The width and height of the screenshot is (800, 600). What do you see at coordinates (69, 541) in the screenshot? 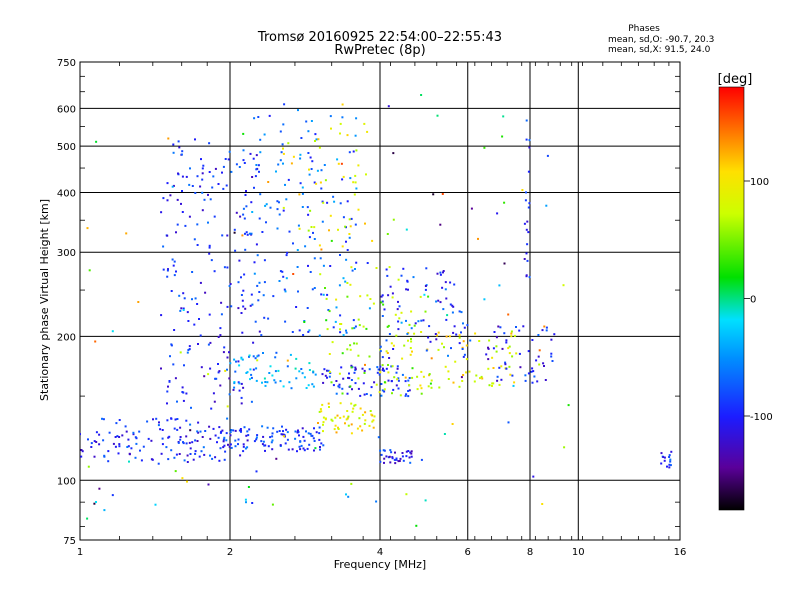
I see `y-tick-label: 75` at bounding box center [69, 541].